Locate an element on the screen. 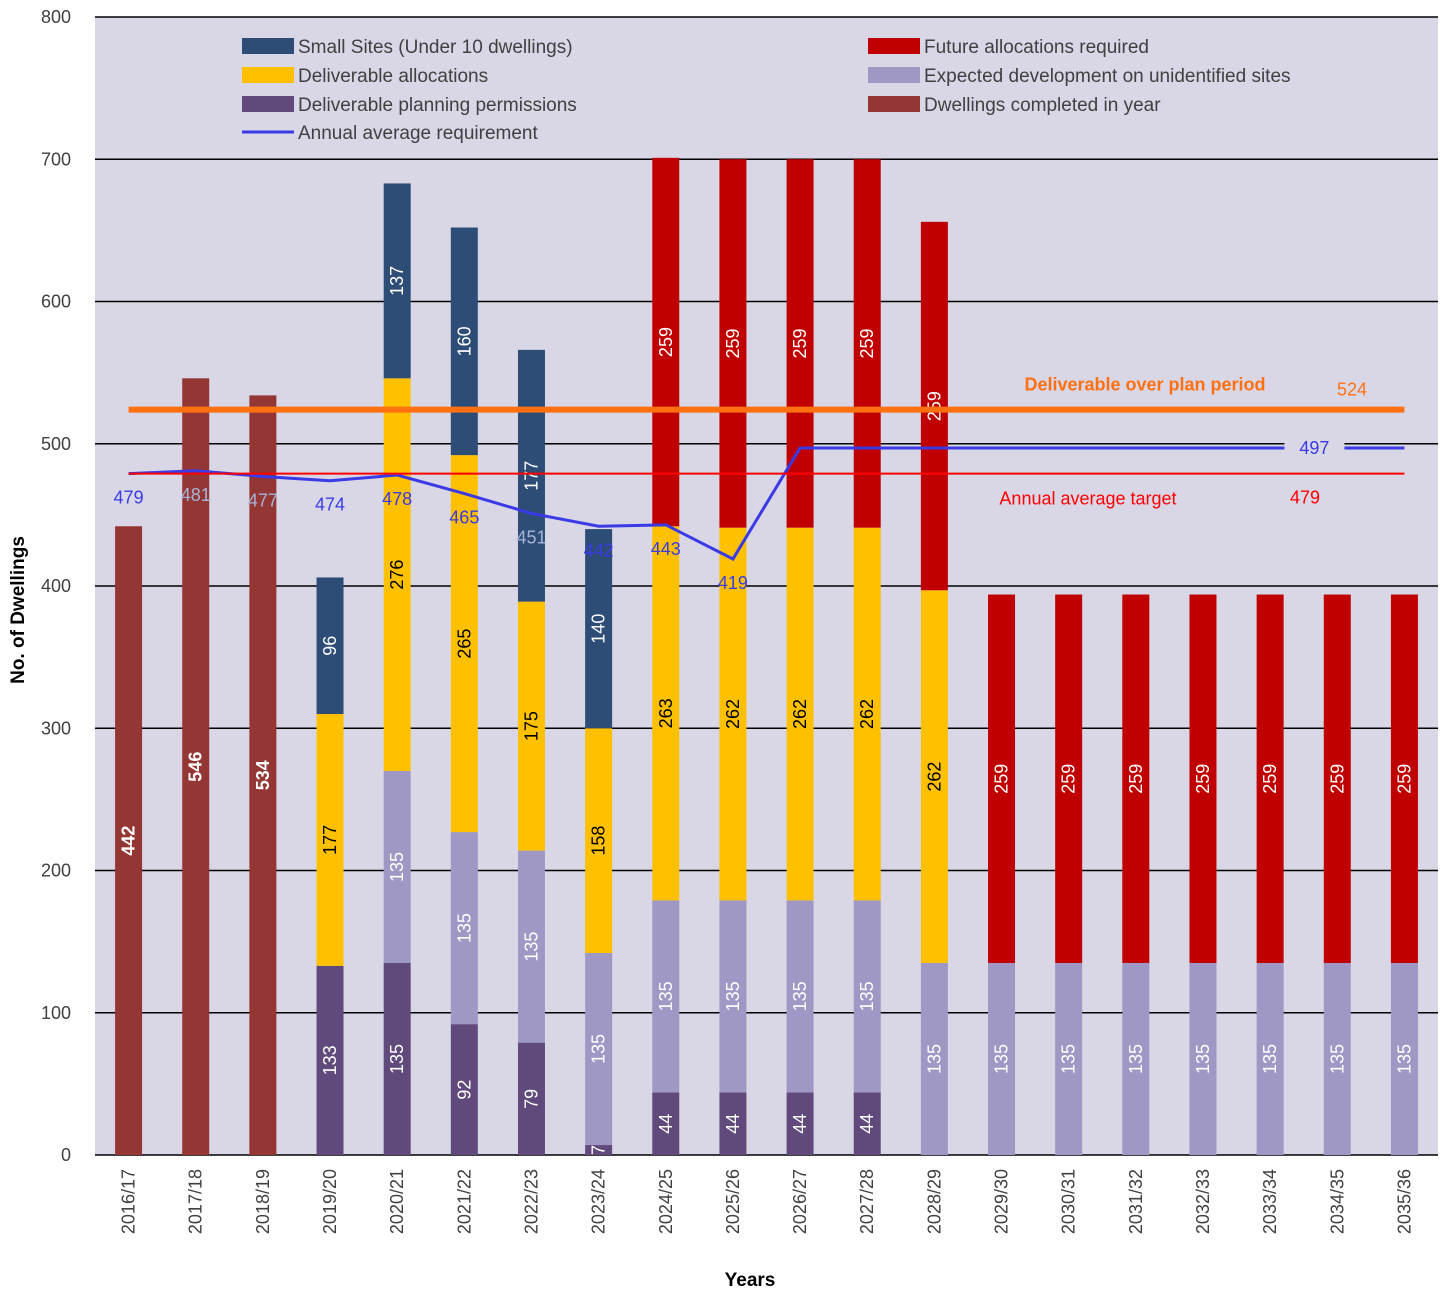 This screenshot has width=1443, height=1293. x-tick-label-2024-25: 2024/25 is located at coordinates (666, 1201).